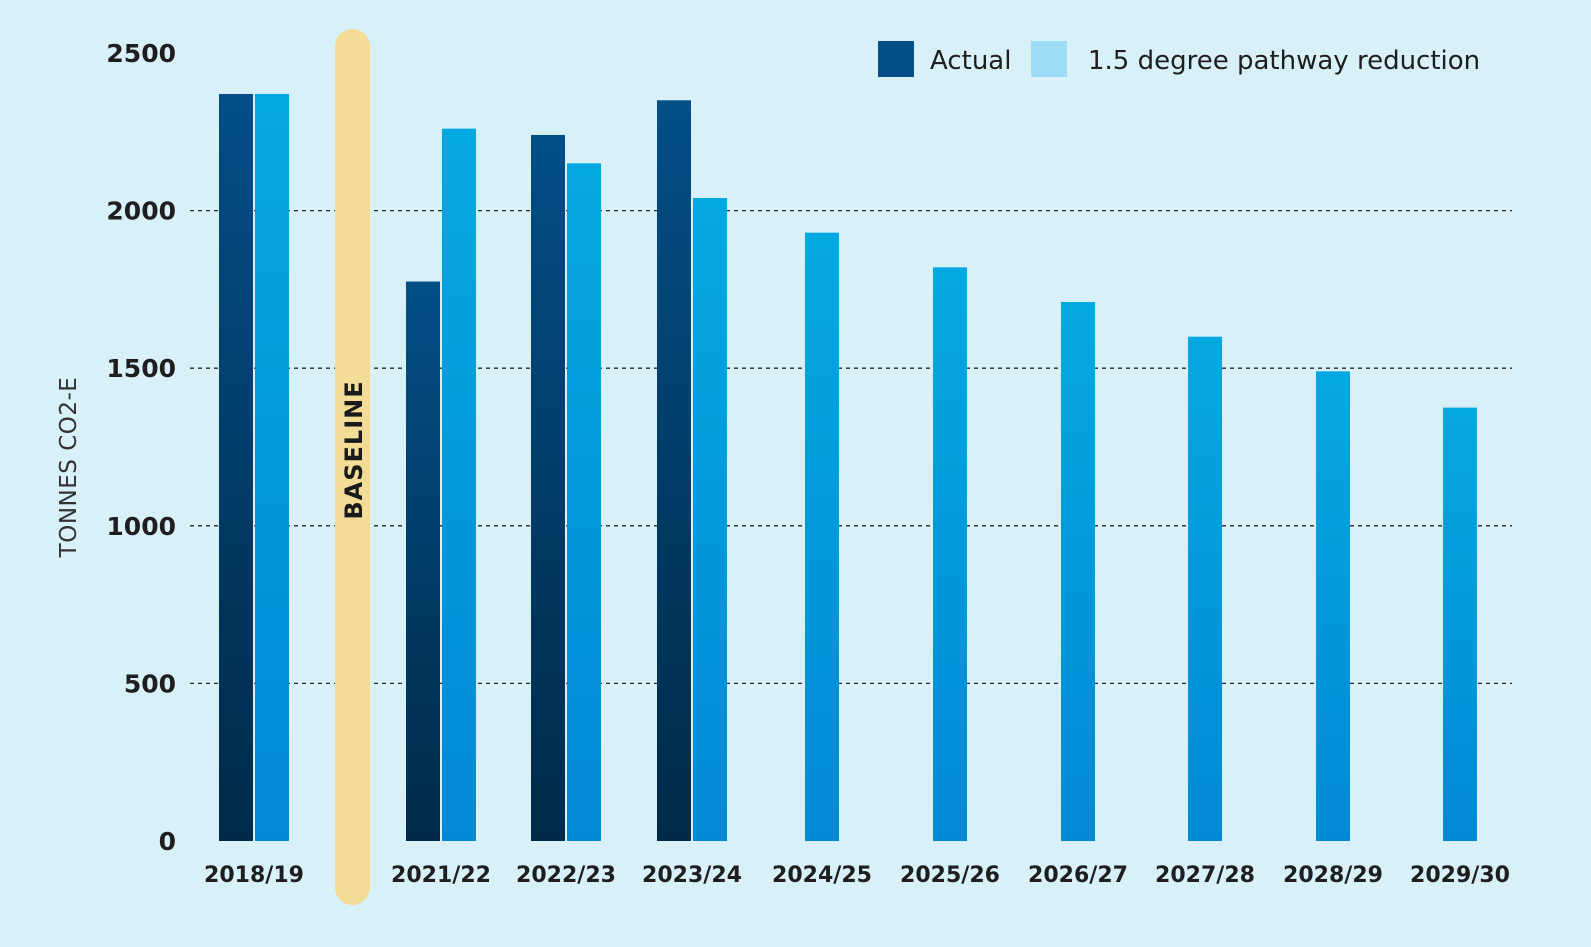 The width and height of the screenshot is (1591, 947). What do you see at coordinates (1284, 61) in the screenshot?
I see `legend-label-pathway: 1.5 degree pathway reduction` at bounding box center [1284, 61].